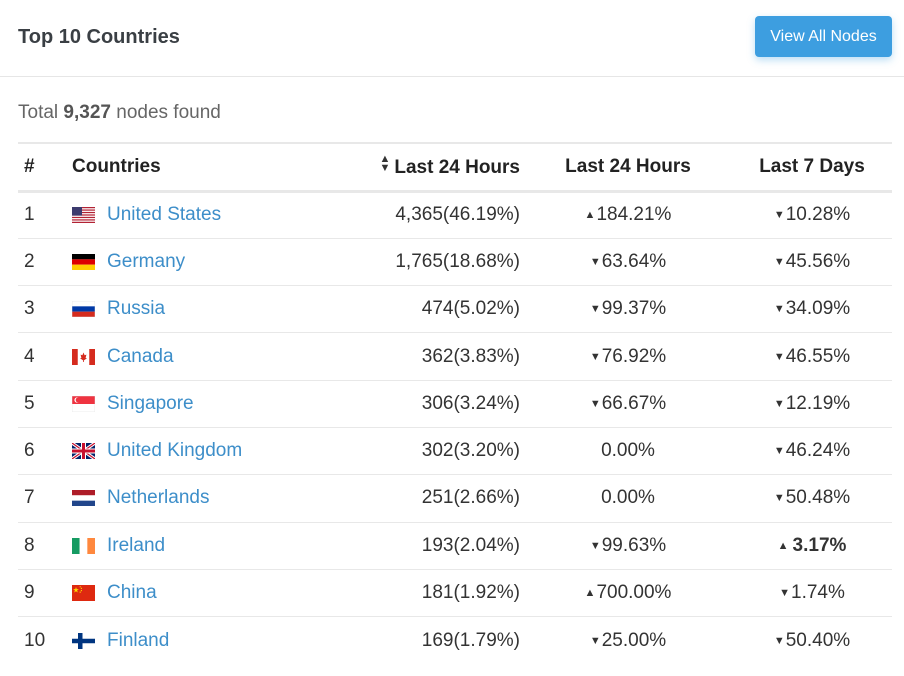 The width and height of the screenshot is (904, 676). Describe the element at coordinates (150, 403) in the screenshot. I see `country-link: Singapore` at that location.